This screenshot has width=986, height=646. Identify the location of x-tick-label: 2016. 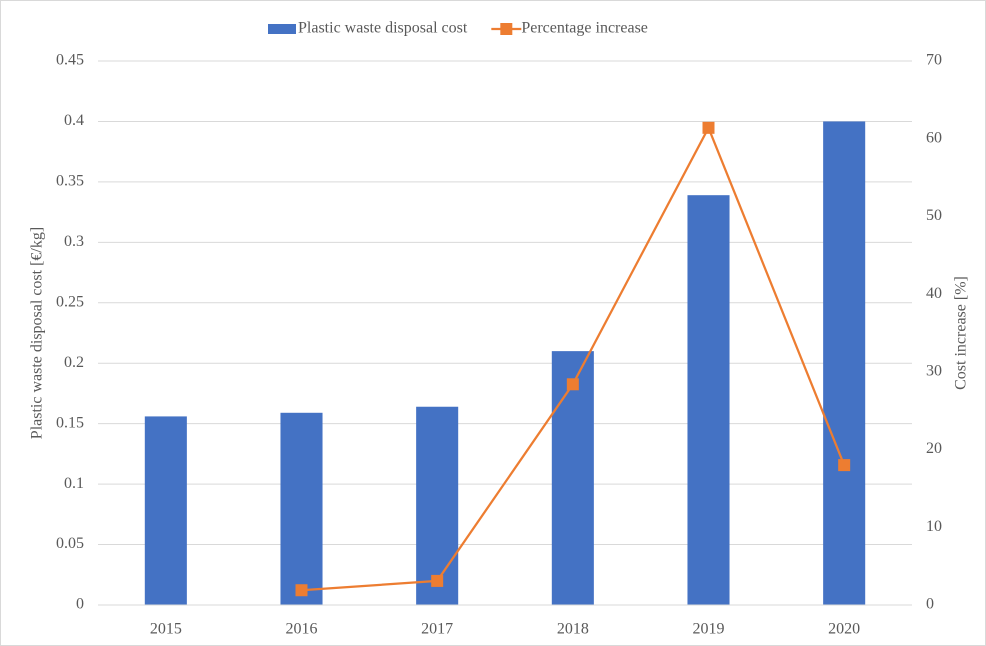
(302, 629).